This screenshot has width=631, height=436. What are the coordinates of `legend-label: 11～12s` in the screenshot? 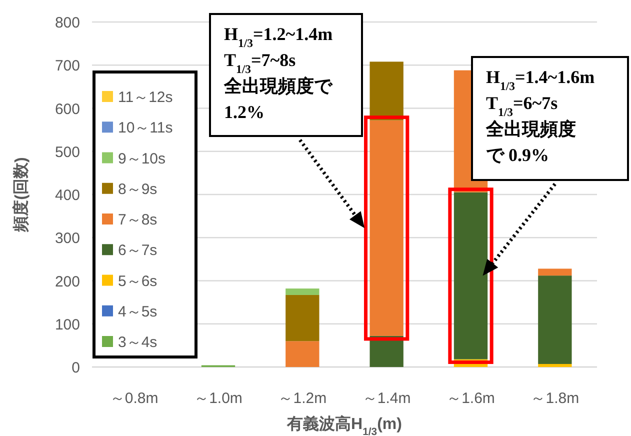 It's located at (145, 97).